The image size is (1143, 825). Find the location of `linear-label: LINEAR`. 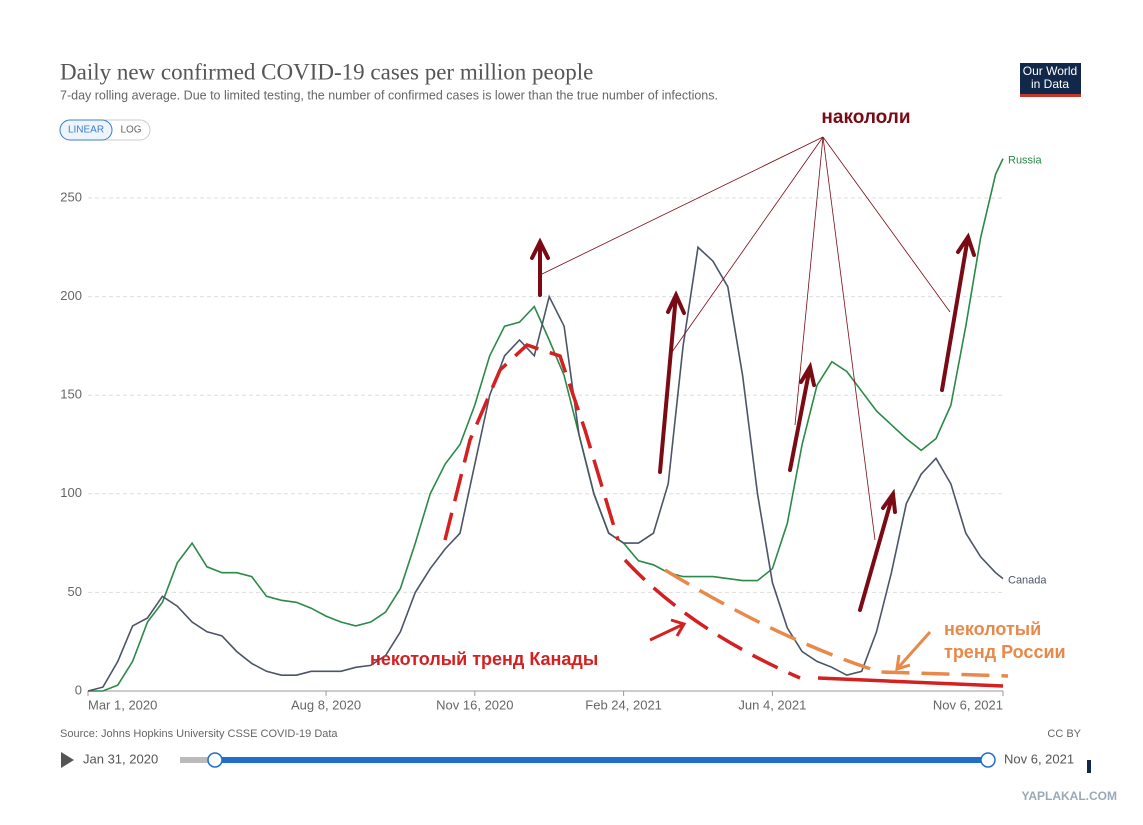

linear-label: LINEAR is located at coordinates (86, 130).